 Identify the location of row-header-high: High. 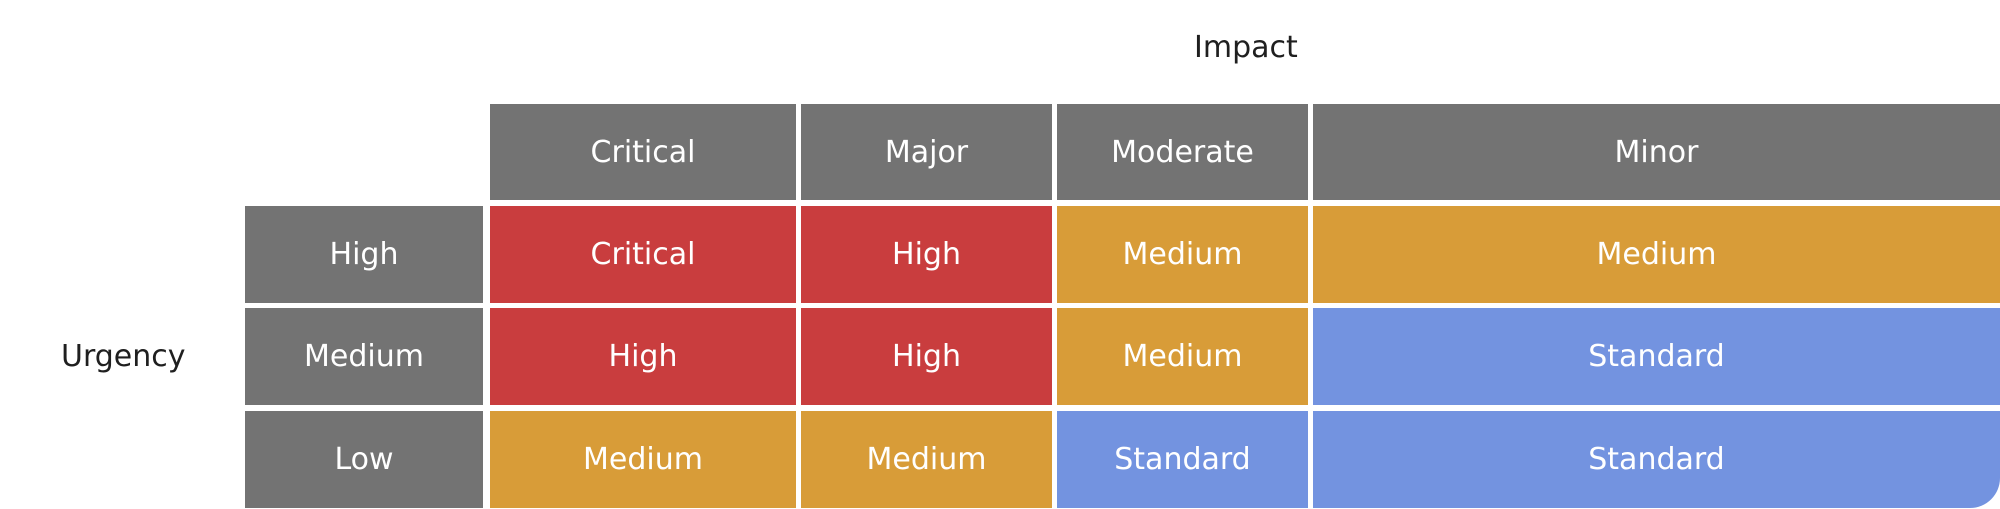
(364, 254).